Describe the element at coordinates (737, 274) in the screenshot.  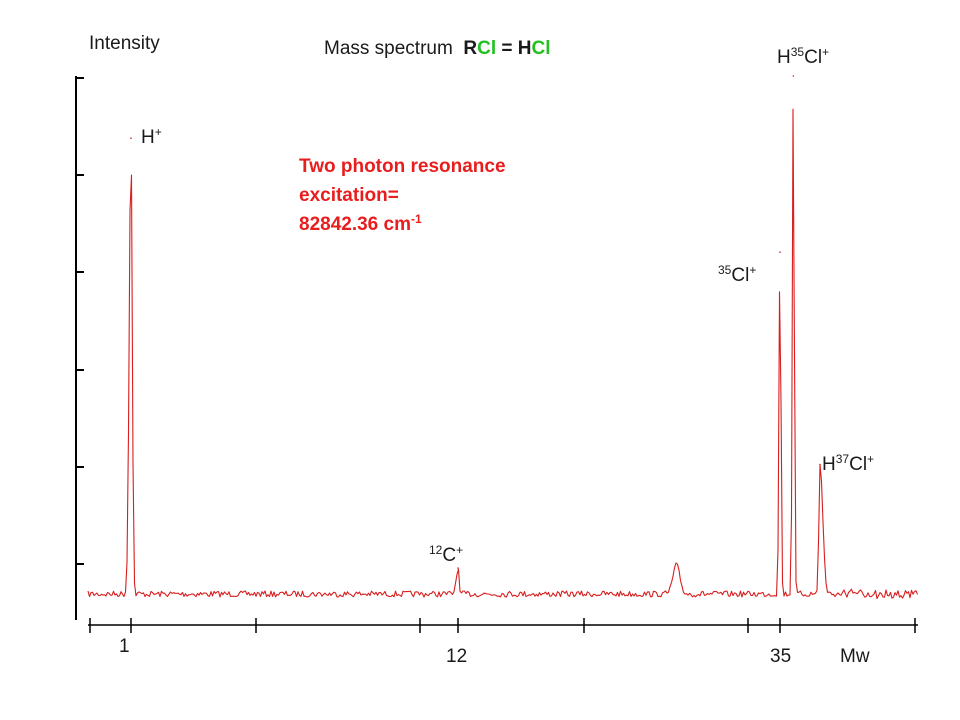
I see `peak-label-cl35-plus: 35Cl+` at that location.